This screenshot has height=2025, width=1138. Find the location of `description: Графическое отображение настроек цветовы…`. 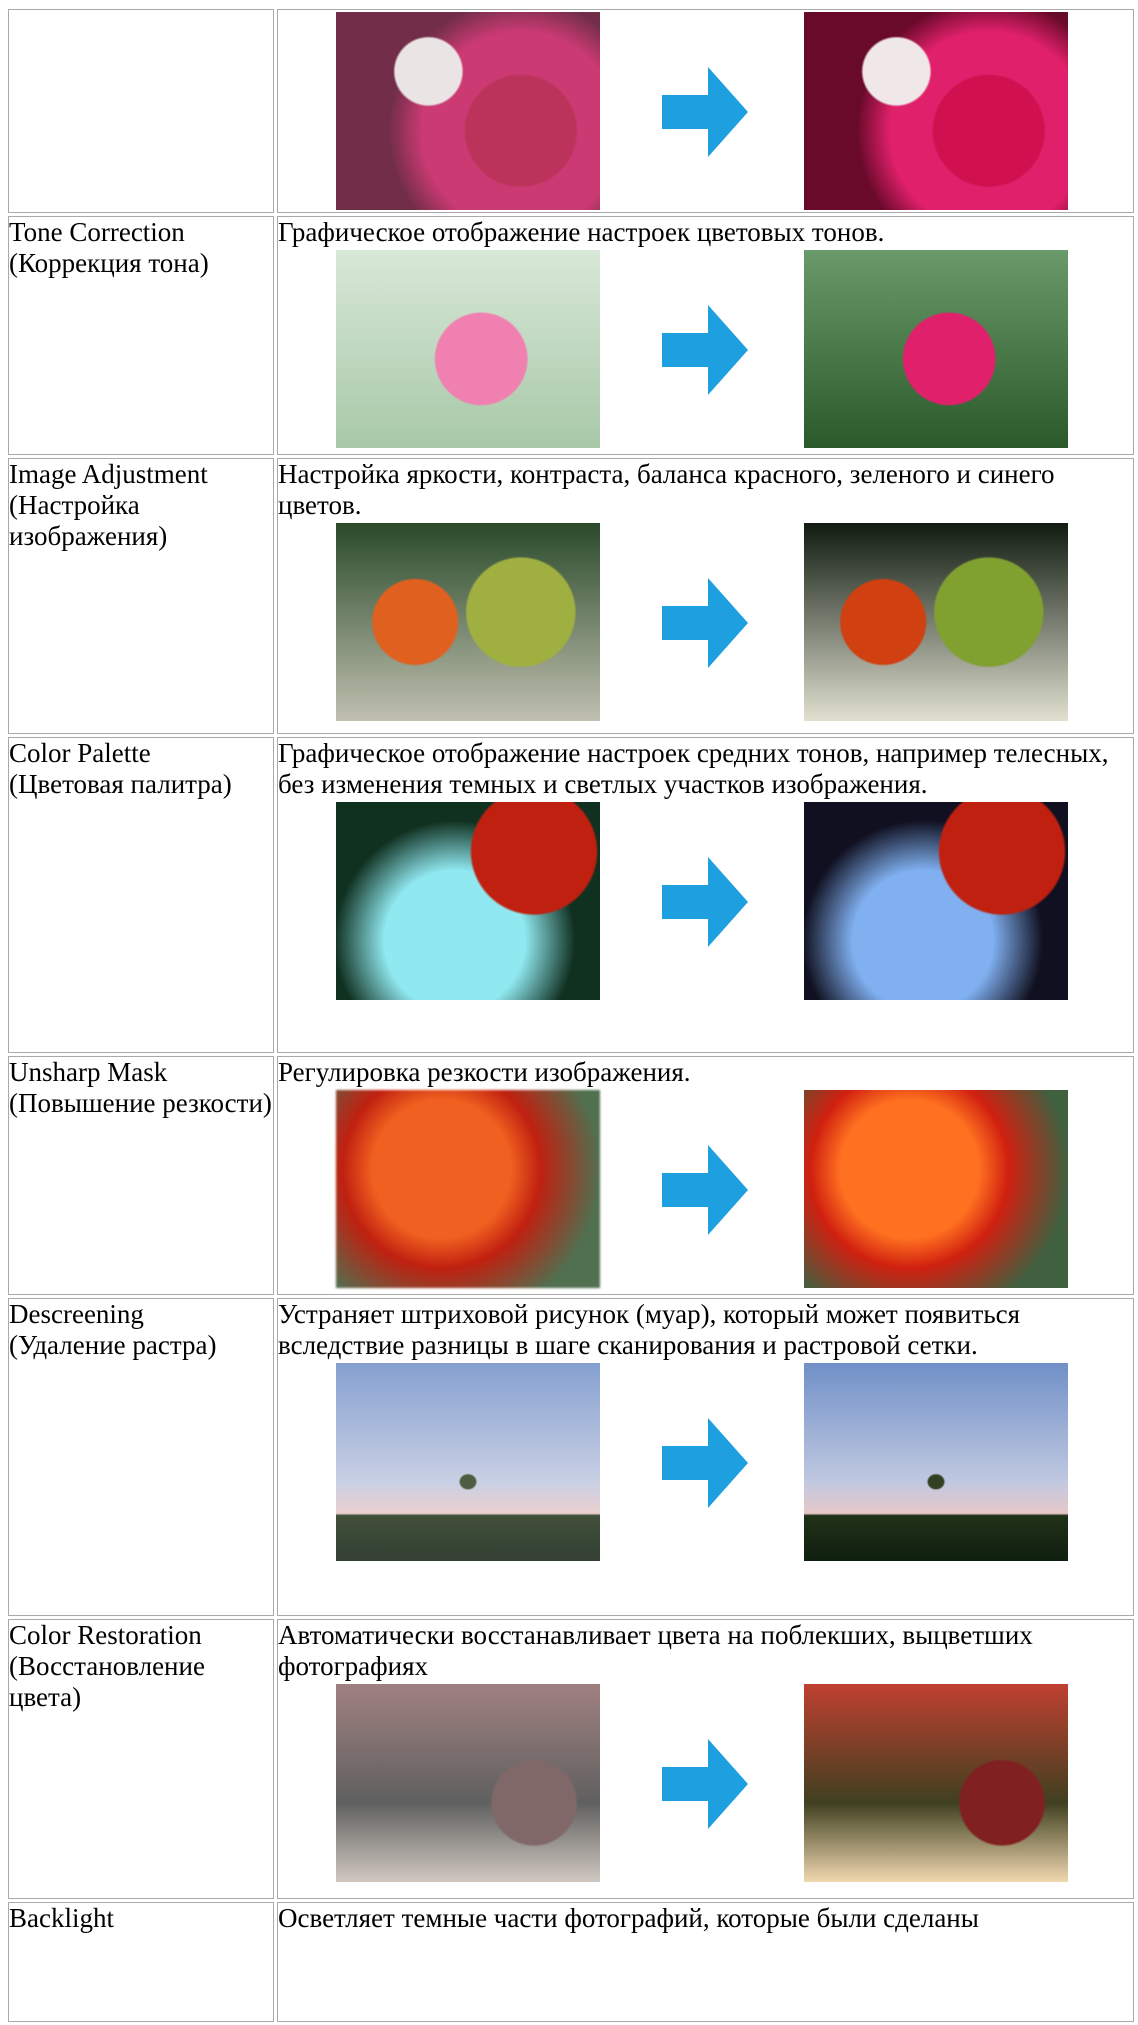

description: Графическое отображение настроек цветовы… is located at coordinates (581, 232).